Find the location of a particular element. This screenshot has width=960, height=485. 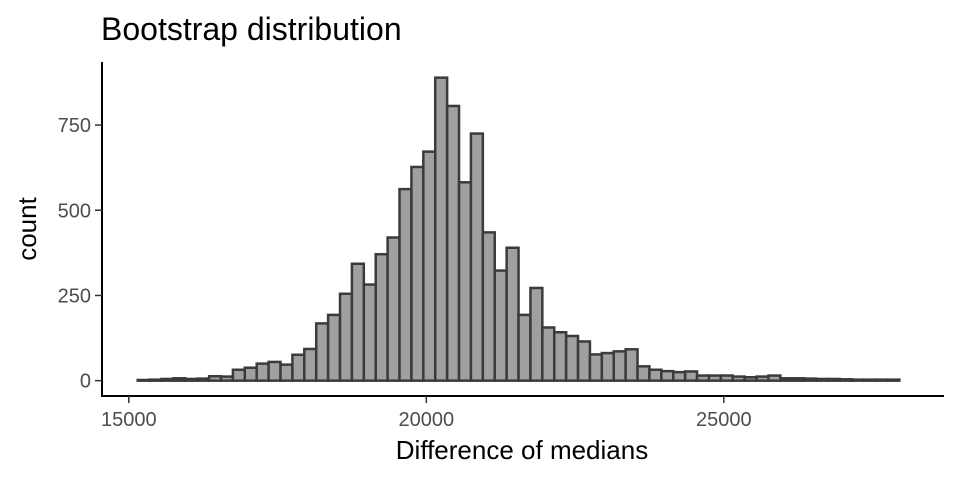

x-tick-label: 25000 is located at coordinates (724, 420).